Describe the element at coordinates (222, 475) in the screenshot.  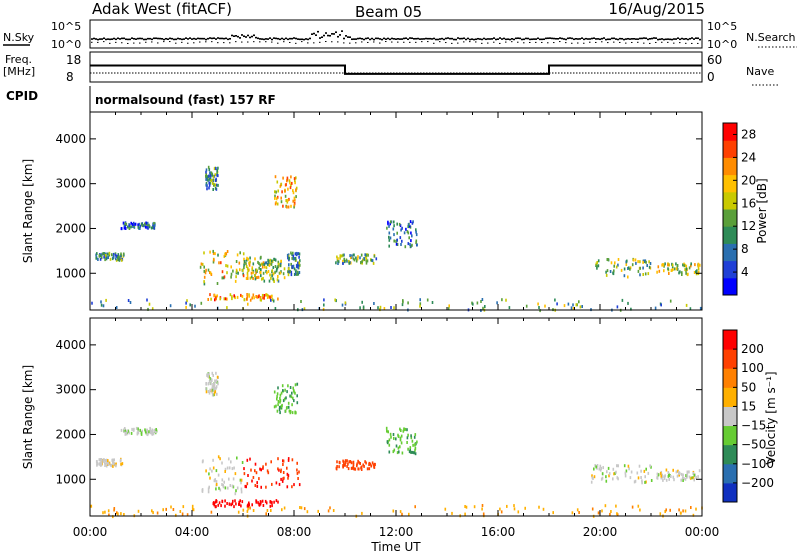
I see `scatter-cluster` at that location.